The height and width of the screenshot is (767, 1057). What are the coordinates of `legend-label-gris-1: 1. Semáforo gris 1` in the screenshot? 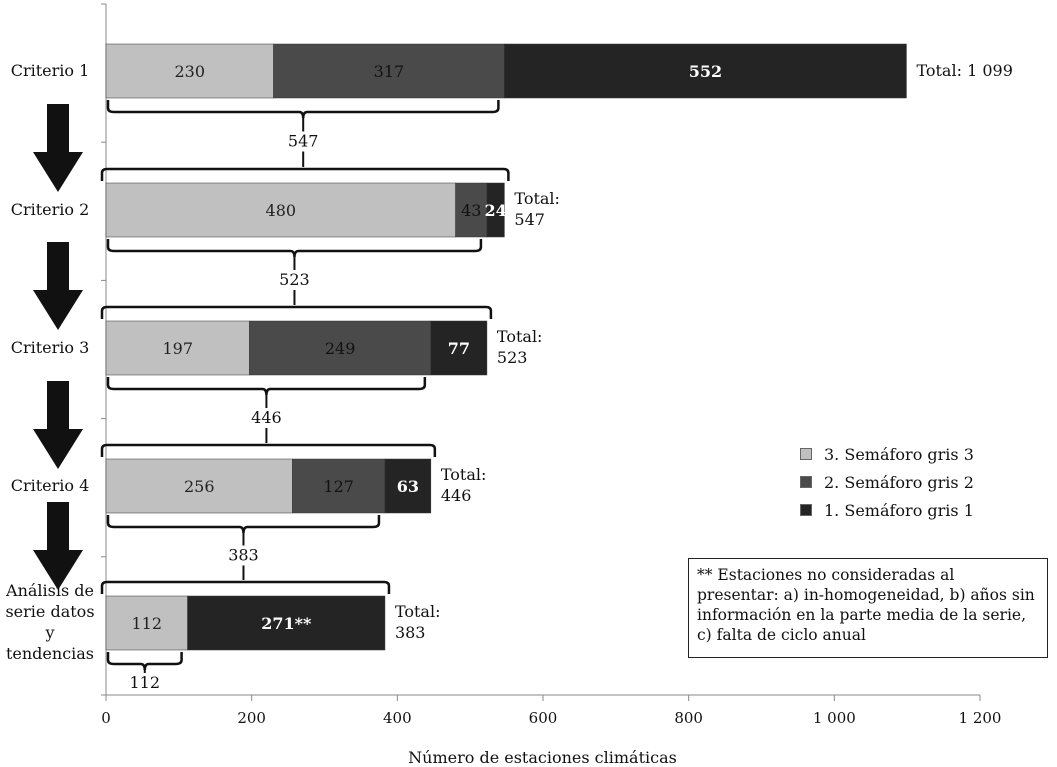 It's located at (899, 510).